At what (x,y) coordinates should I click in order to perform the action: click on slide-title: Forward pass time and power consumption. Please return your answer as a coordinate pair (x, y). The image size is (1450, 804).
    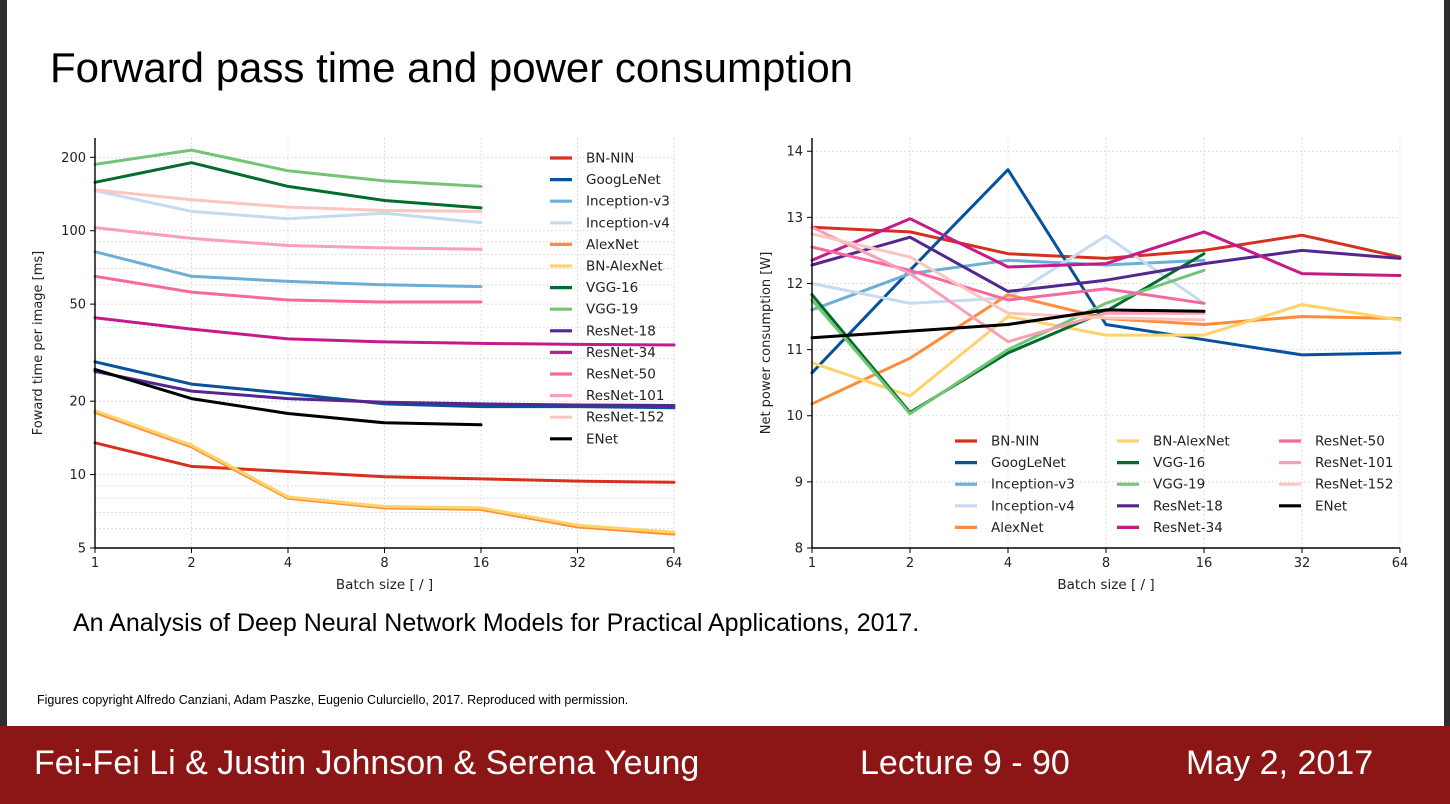
    Looking at the image, I should click on (452, 67).